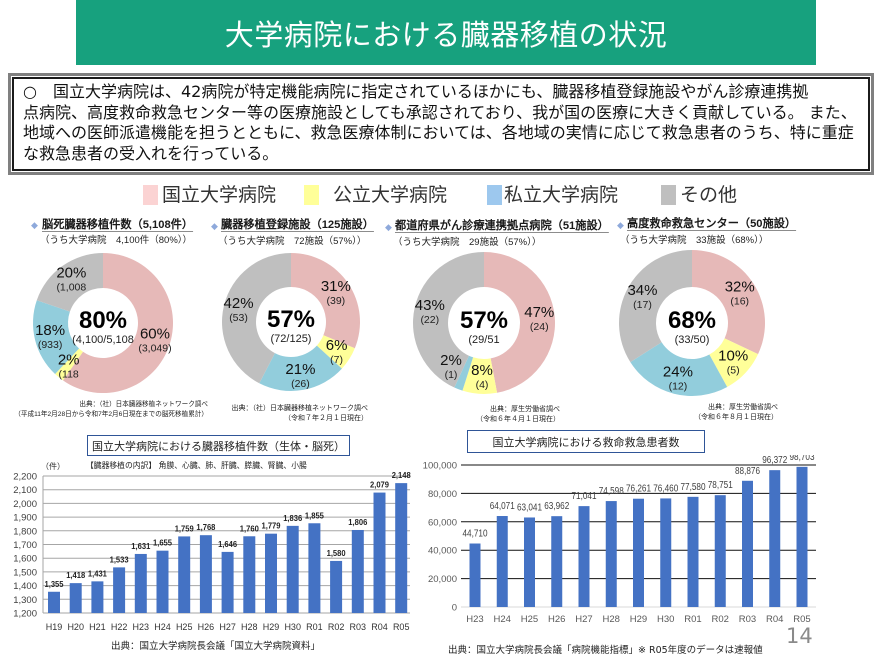 The image size is (890, 668). What do you see at coordinates (336, 286) in the screenshot?
I see `slice-percent-label-national: 31%` at bounding box center [336, 286].